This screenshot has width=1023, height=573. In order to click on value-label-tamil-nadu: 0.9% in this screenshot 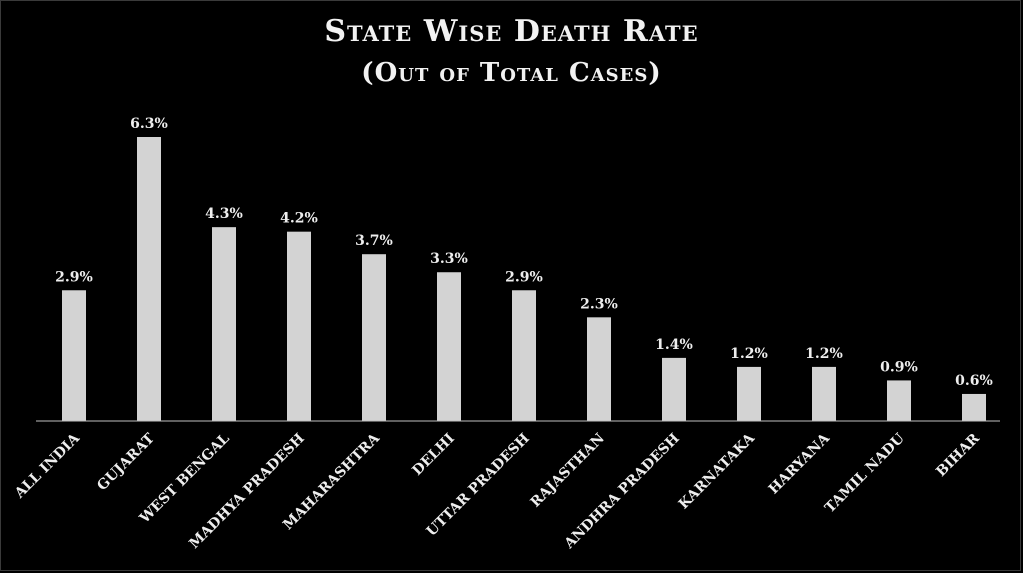, I will do `click(899, 367)`.